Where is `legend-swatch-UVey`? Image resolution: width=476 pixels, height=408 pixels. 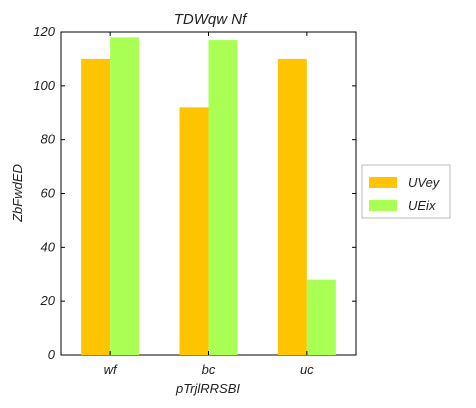
legend-swatch-UVey is located at coordinates (383, 182).